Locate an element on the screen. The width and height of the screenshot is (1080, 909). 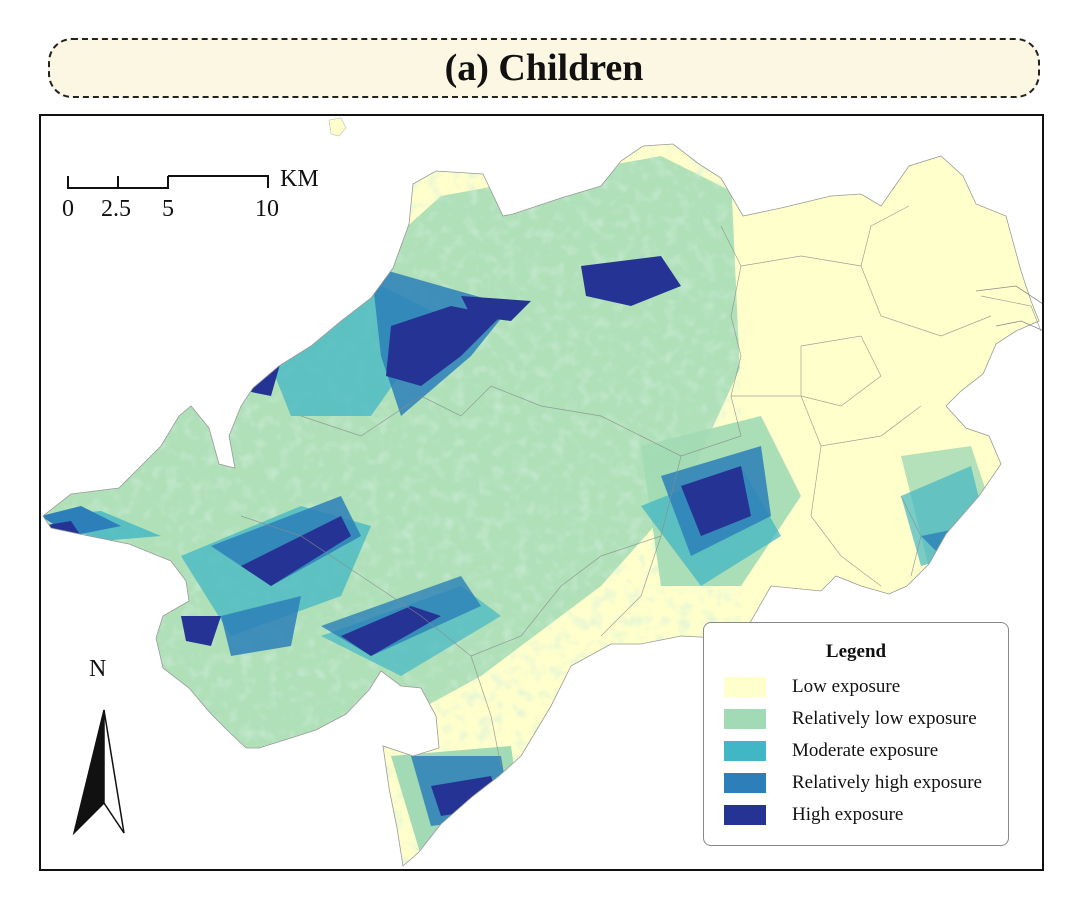
legend-label-low: Low exposure is located at coordinates (846, 686).